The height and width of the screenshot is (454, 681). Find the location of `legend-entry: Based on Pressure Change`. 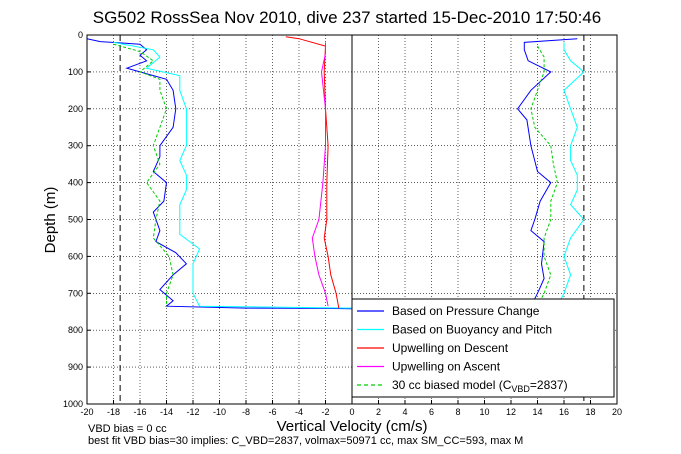

legend-entry: Based on Pressure Change is located at coordinates (466, 311).